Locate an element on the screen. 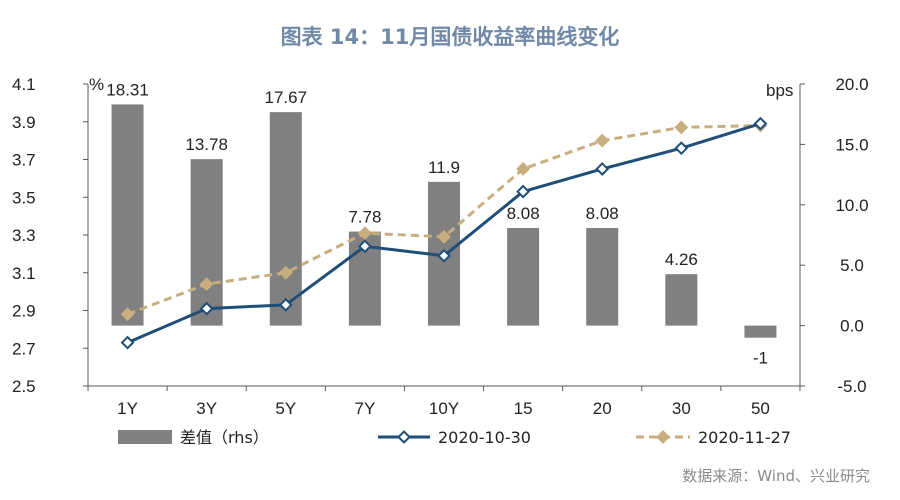 The image size is (900, 500). legend-label-bar: 差值（rhs） is located at coordinates (224, 437).